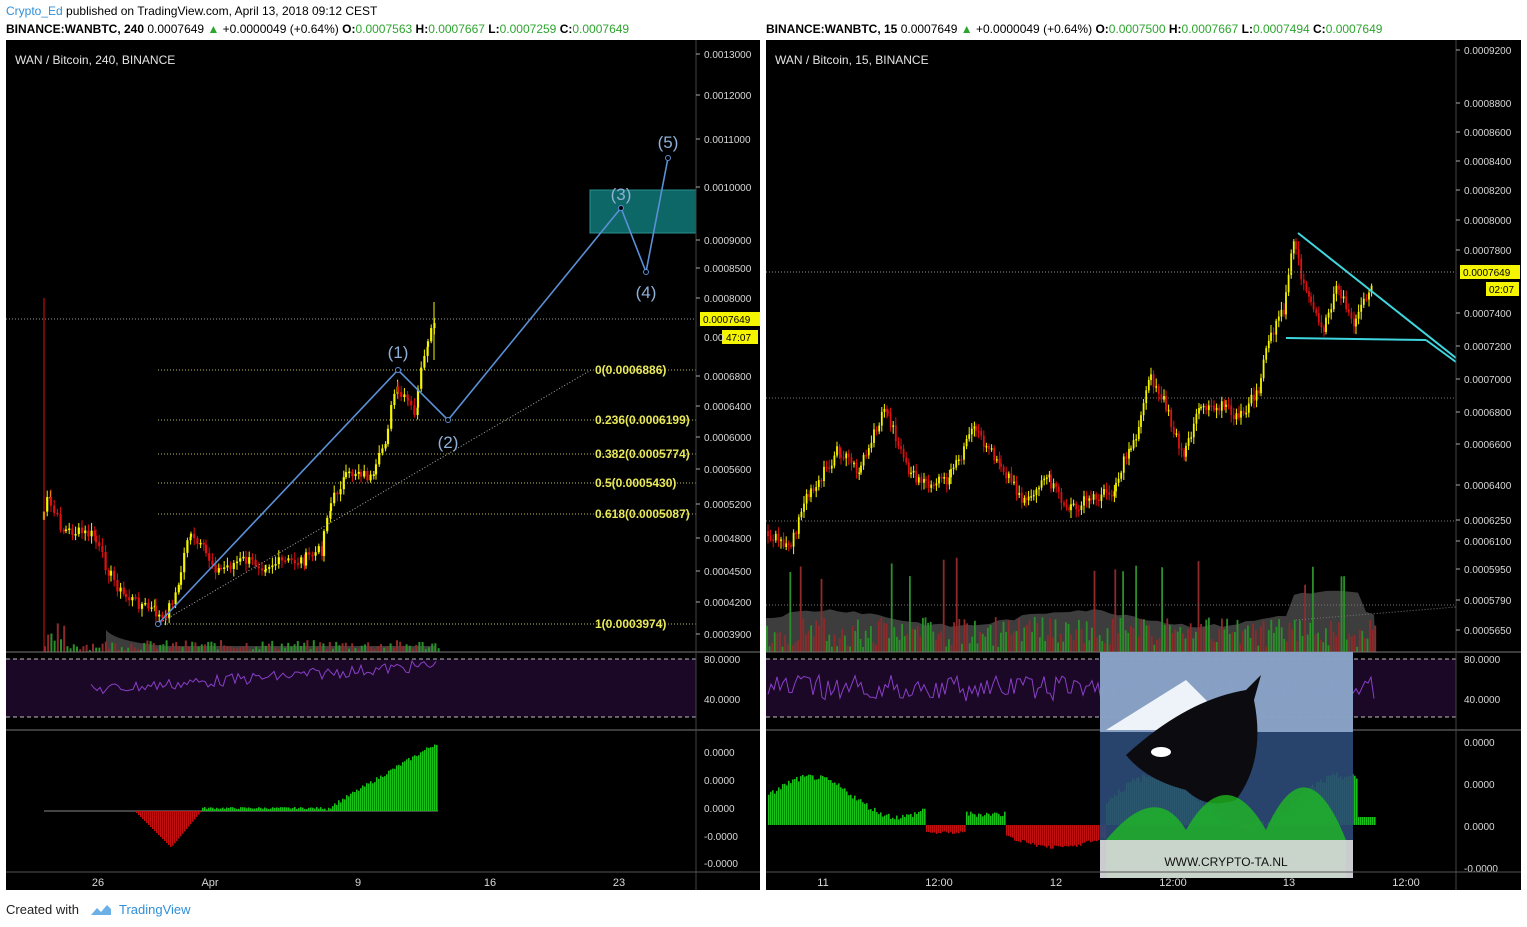  I want to click on orca-eye-patch, so click(1161, 752).